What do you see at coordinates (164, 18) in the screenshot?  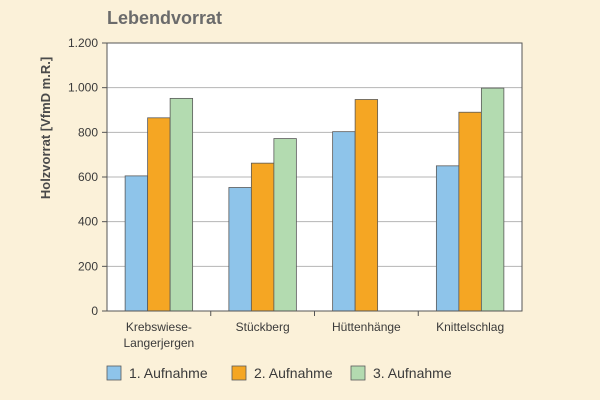 I see `chart-title: Lebendvorrat` at bounding box center [164, 18].